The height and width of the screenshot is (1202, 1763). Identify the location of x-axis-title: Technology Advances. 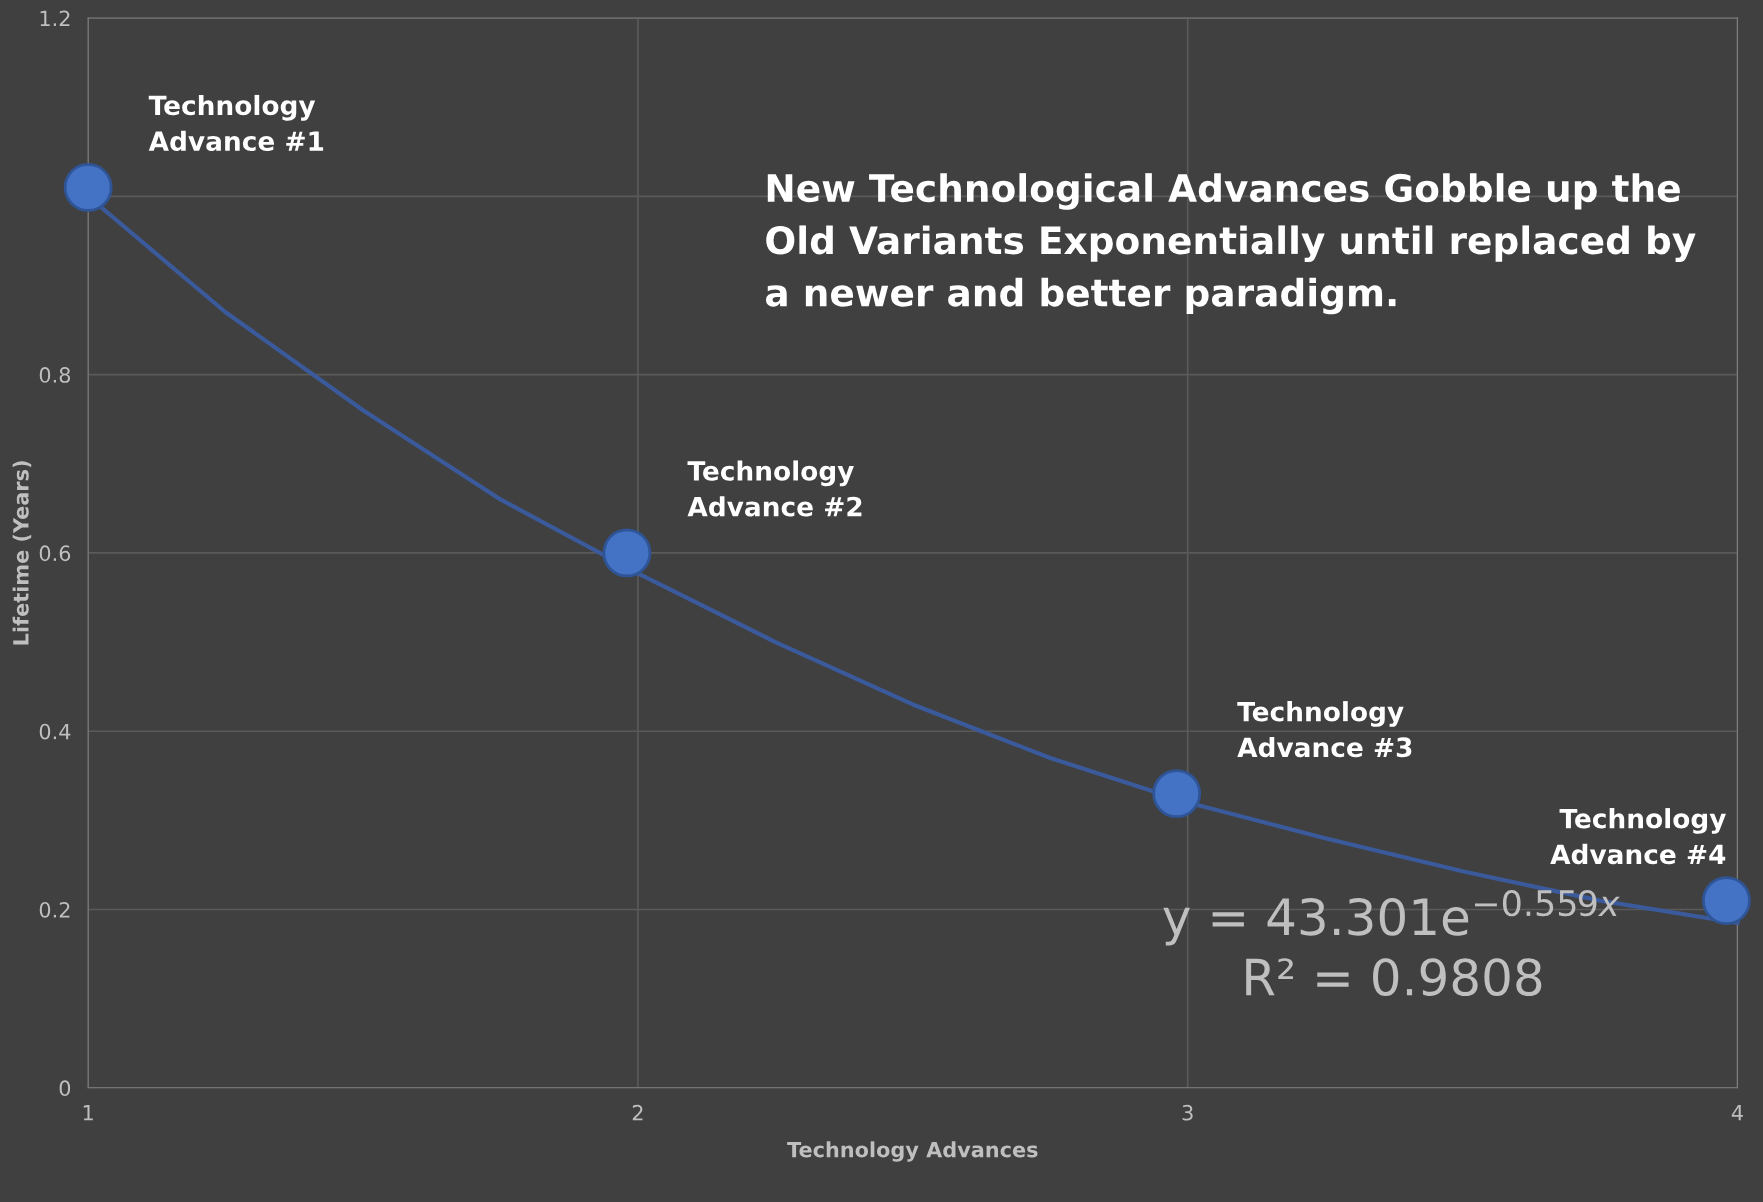
(912, 1151).